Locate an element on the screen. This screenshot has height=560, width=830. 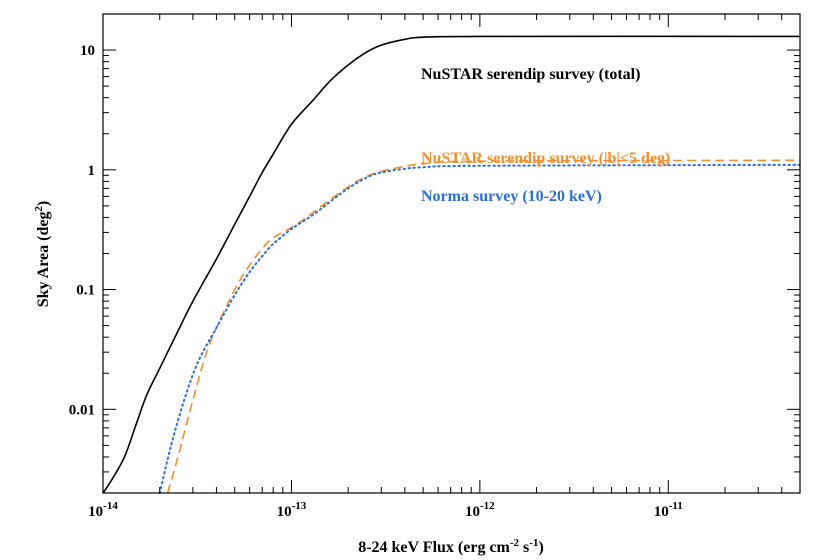
x-tick-label: 10-11 is located at coordinates (668, 510).